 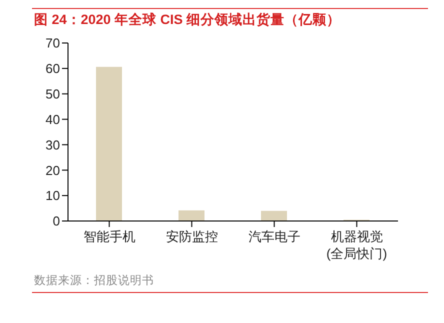 What do you see at coordinates (53, 43) in the screenshot?
I see `y-tick-label: 70` at bounding box center [53, 43].